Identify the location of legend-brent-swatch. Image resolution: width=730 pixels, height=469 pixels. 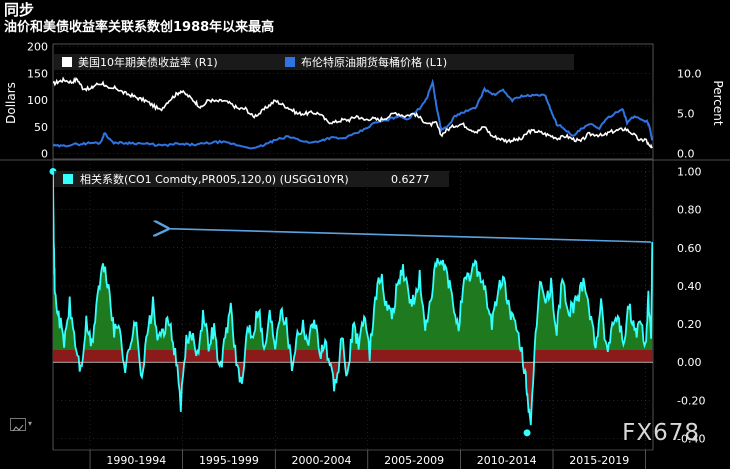
(290, 62).